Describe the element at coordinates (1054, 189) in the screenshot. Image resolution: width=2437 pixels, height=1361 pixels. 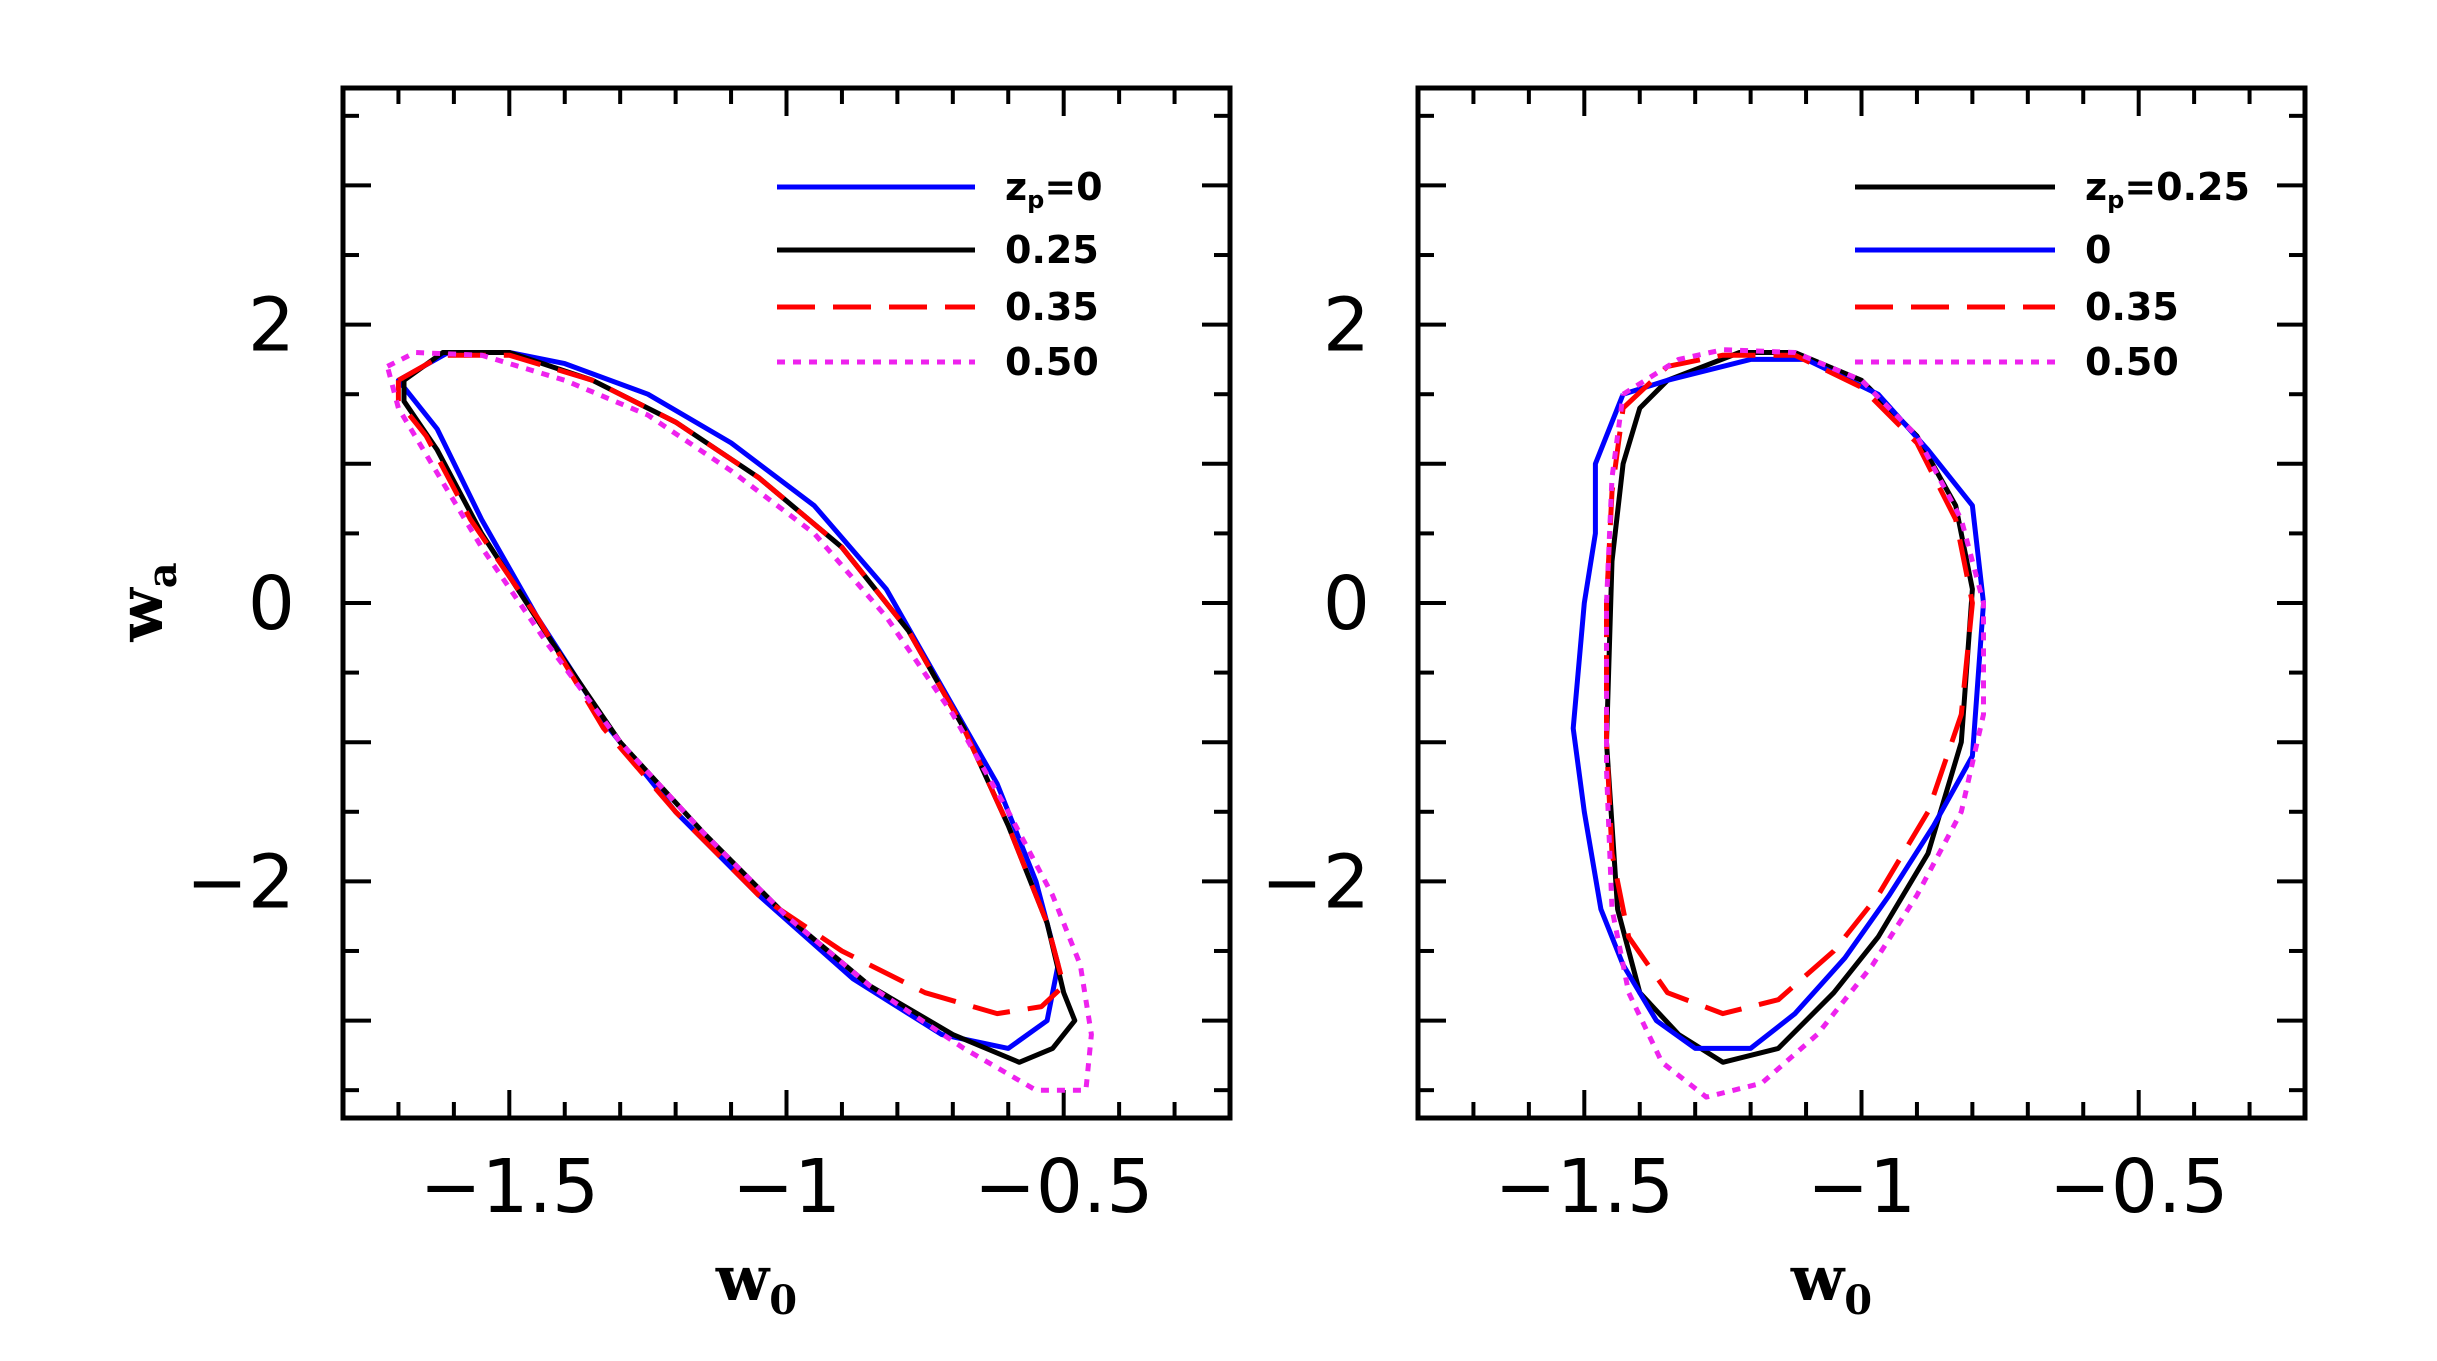
I see `legend-label: zp=0` at that location.